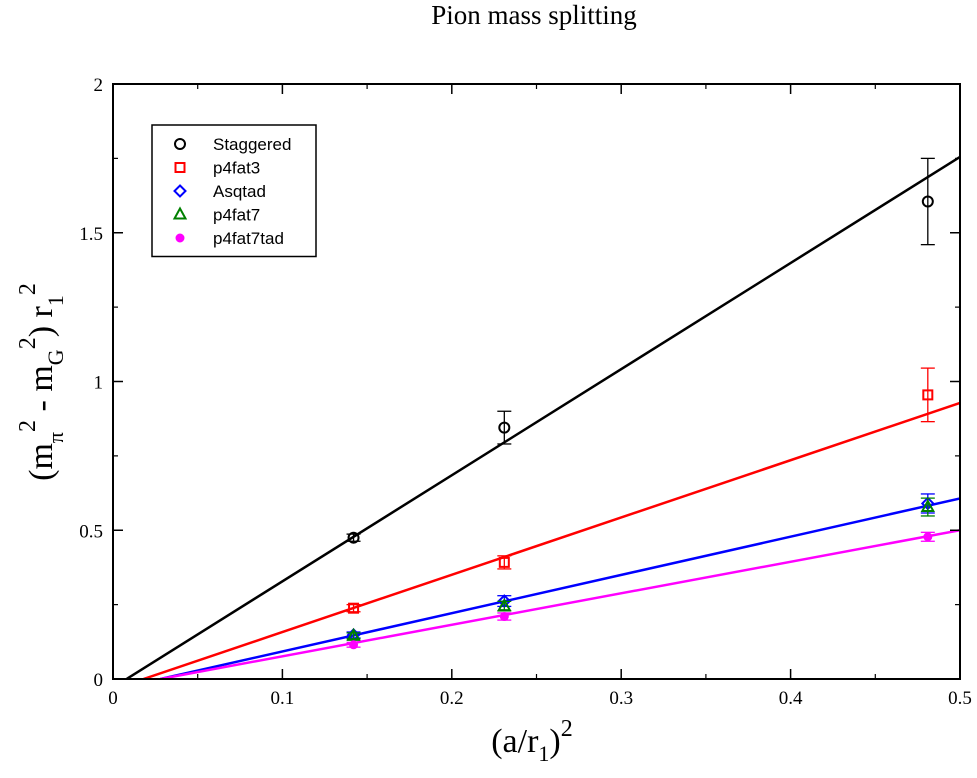 This screenshot has height=778, width=977. What do you see at coordinates (791, 698) in the screenshot?
I see `x-tick-label: 0.4` at bounding box center [791, 698].